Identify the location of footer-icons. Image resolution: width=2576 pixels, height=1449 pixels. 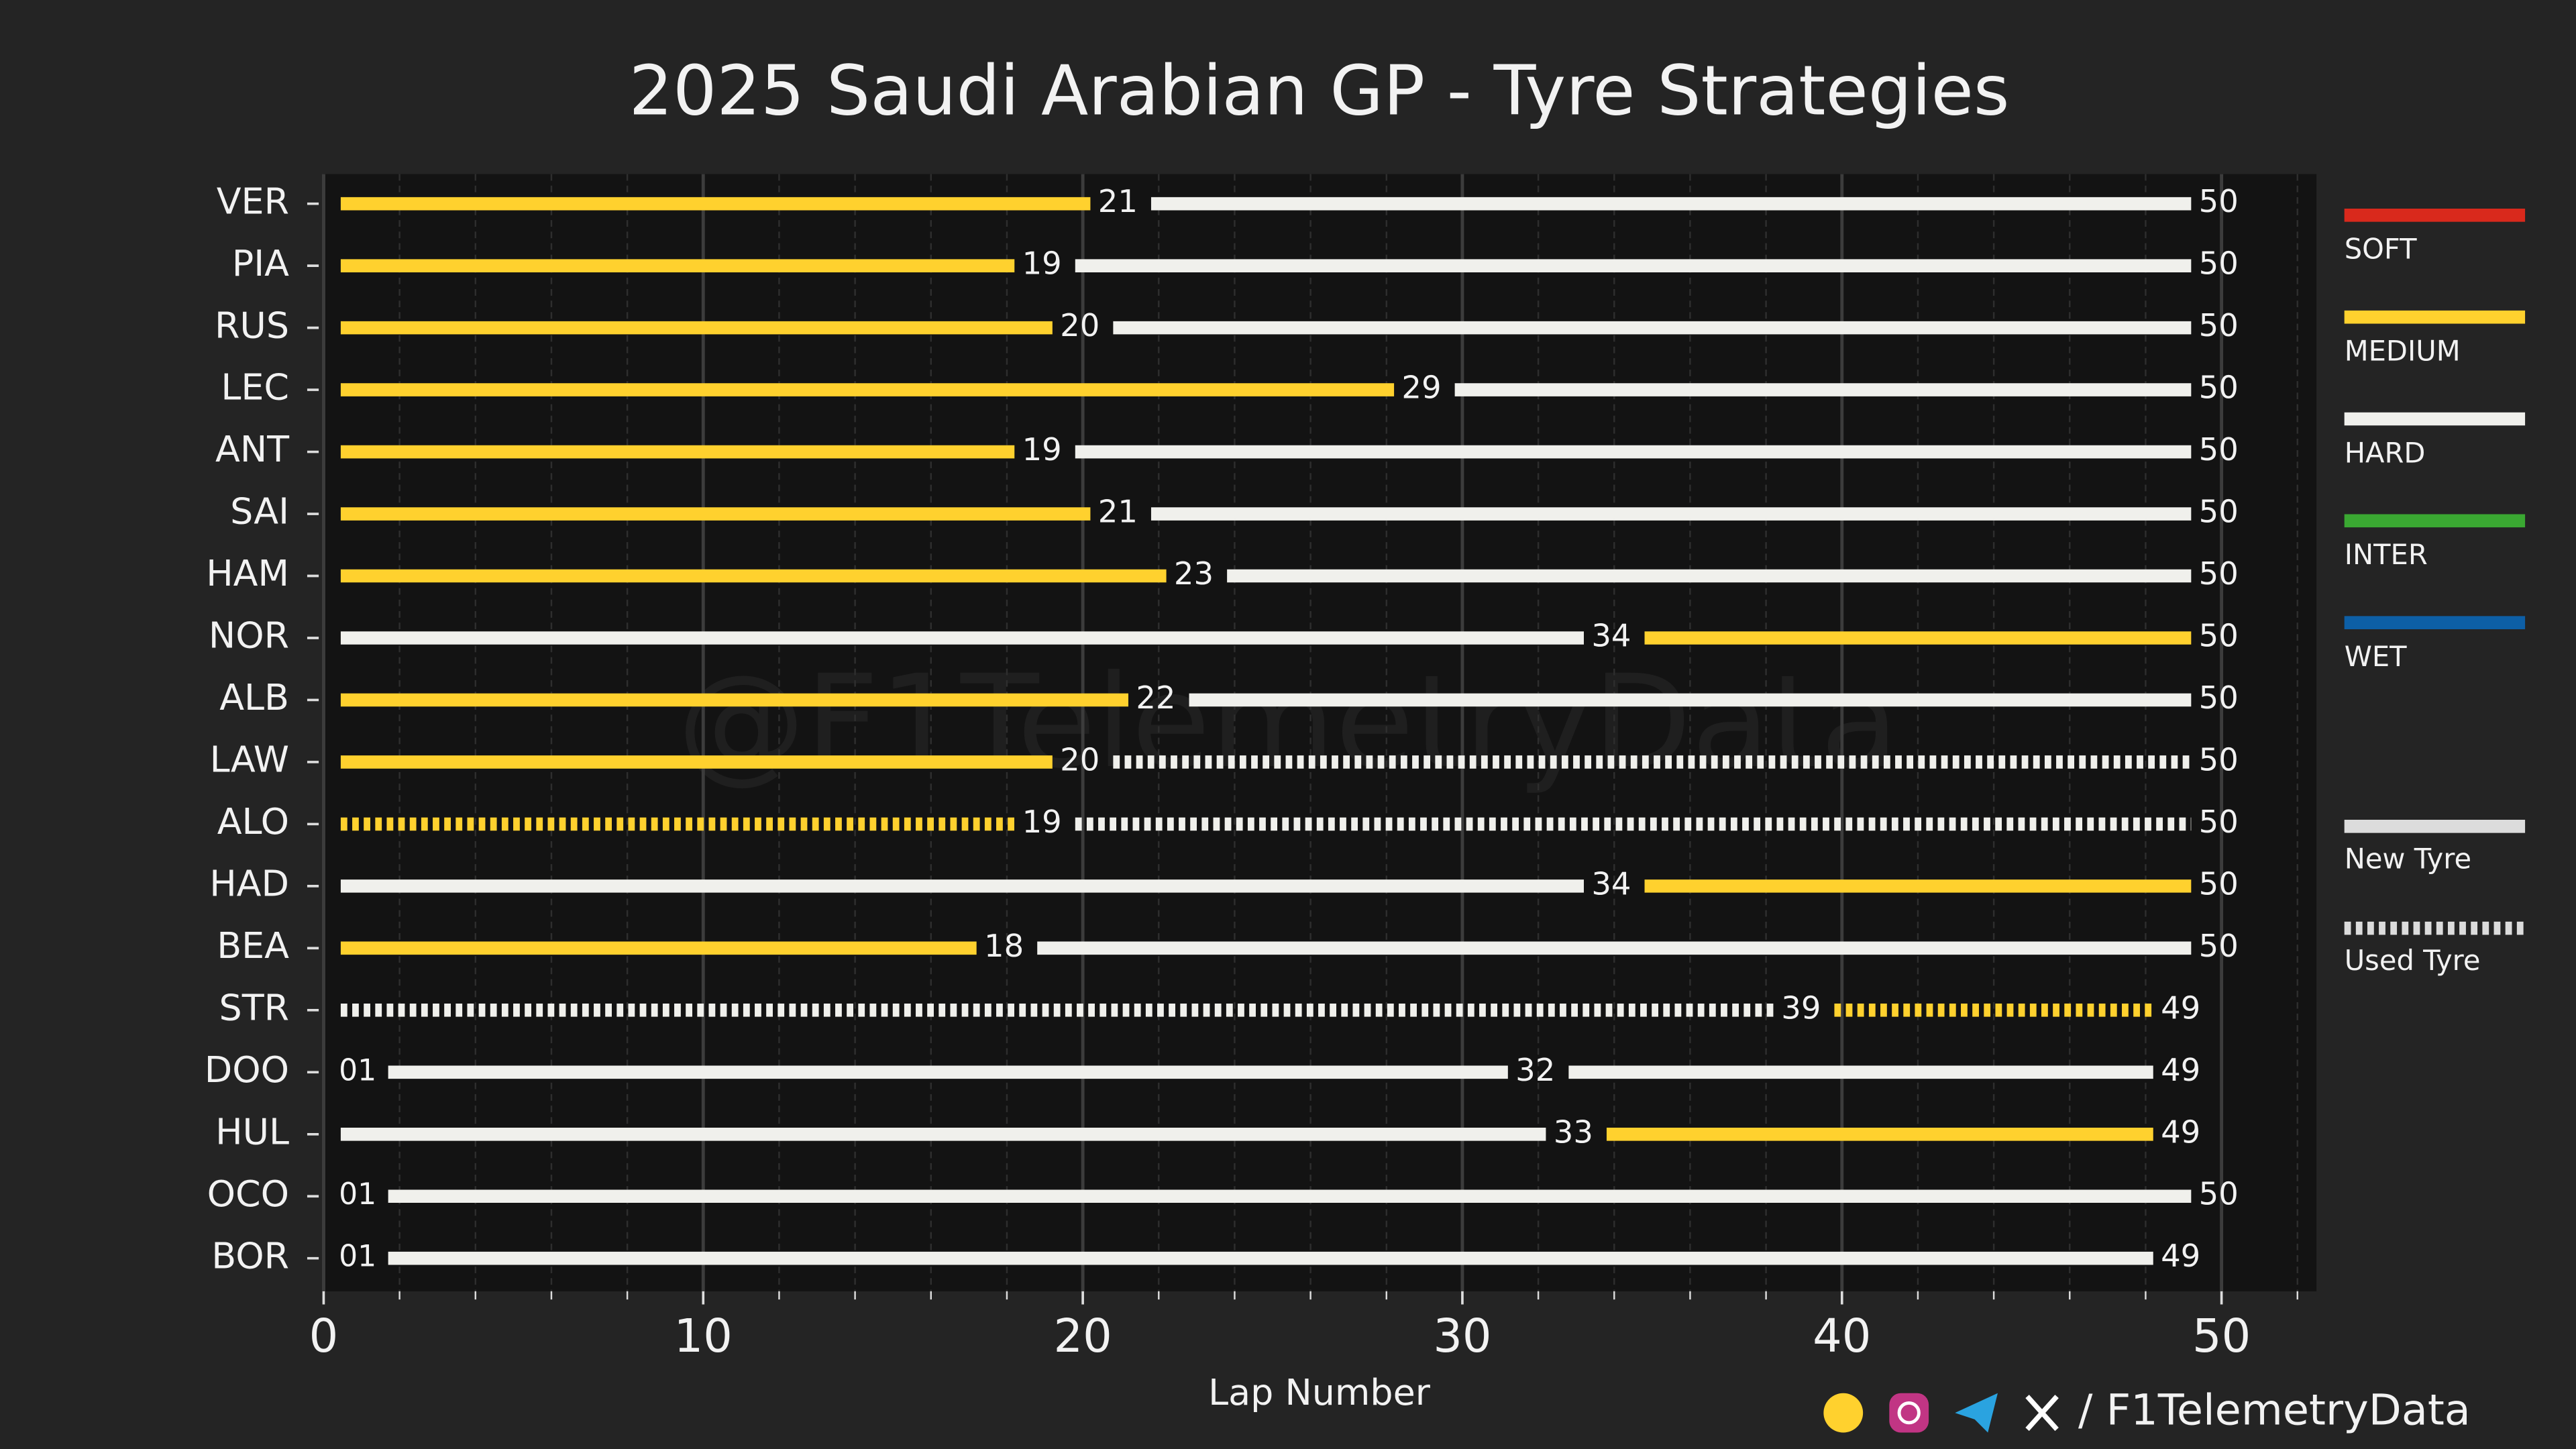
(1941, 1413).